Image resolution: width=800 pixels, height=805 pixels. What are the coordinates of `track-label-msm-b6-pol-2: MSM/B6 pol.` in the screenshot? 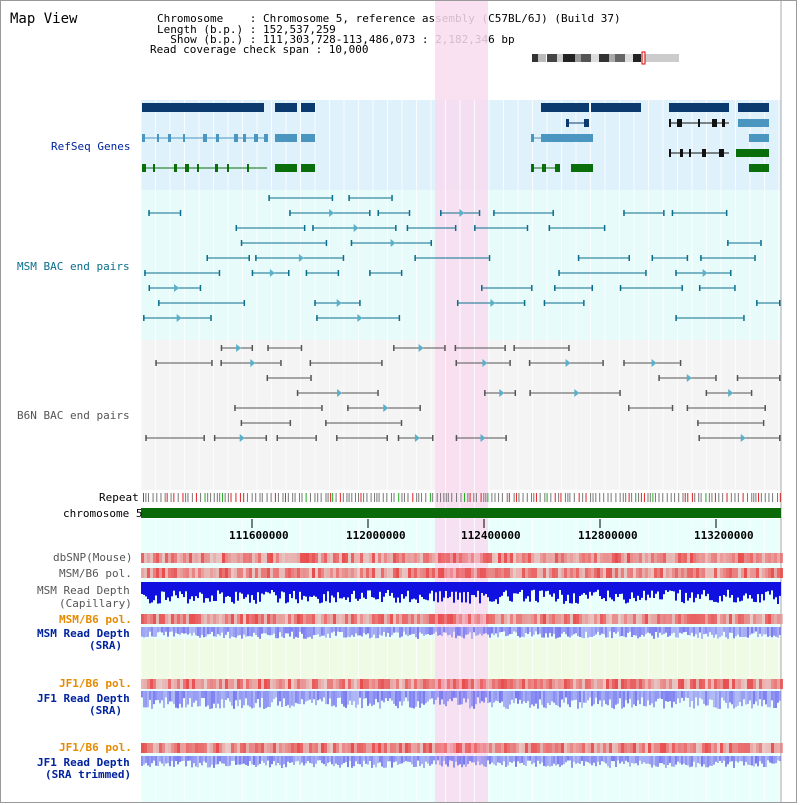 It's located at (95, 619).